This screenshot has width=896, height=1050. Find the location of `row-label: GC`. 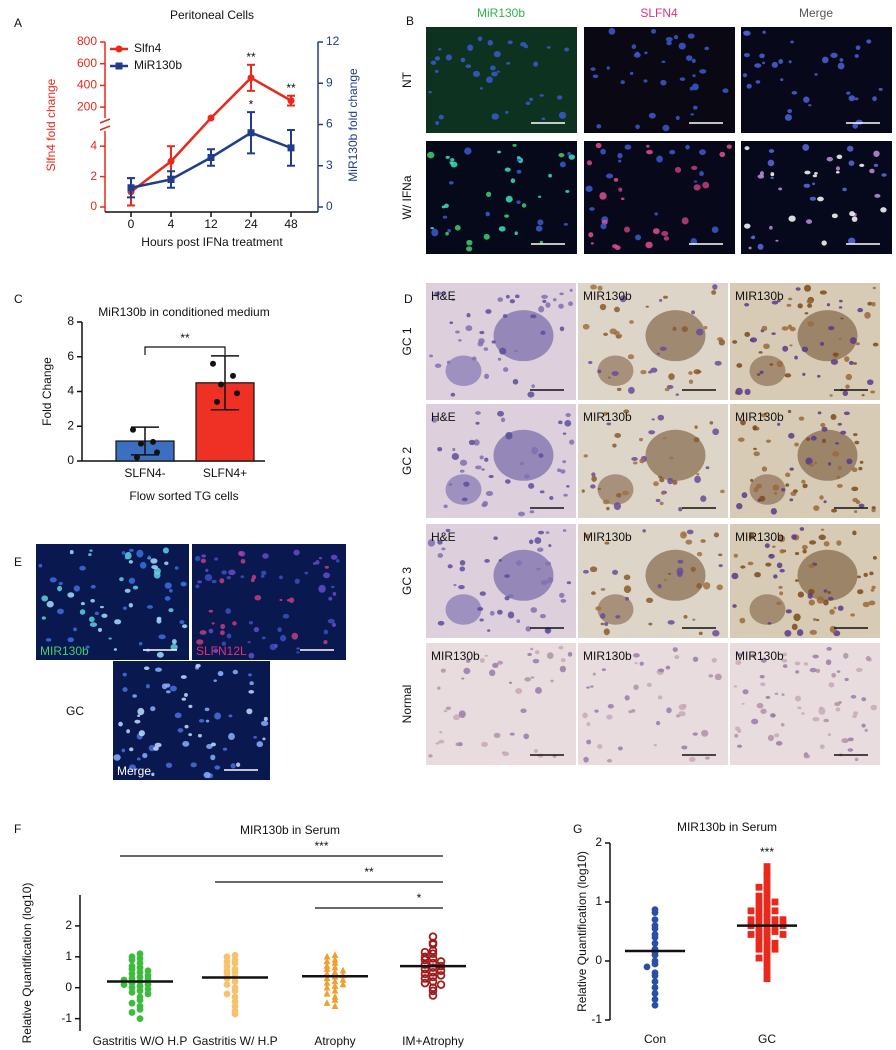

row-label: GC is located at coordinates (75, 711).